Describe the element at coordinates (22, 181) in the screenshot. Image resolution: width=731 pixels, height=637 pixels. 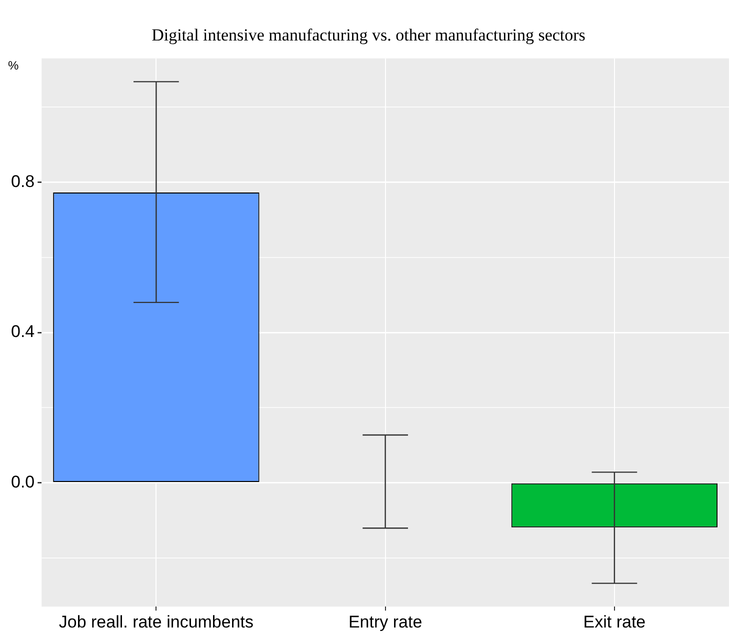
I see `y-tick-label: 0.8` at that location.